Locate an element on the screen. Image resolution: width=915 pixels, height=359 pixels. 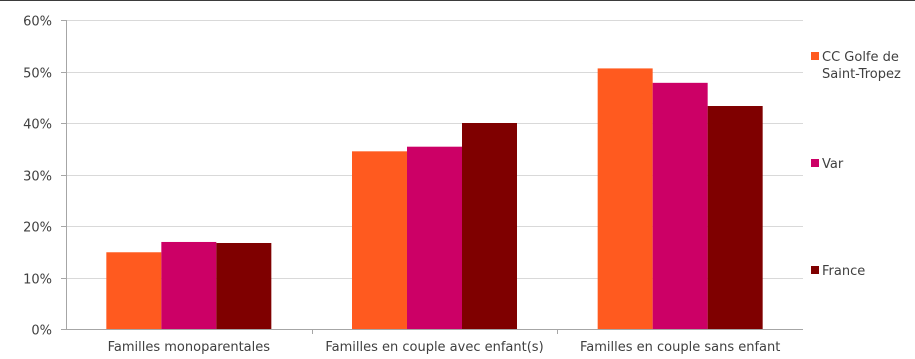
y-tick-label: 40% is located at coordinates (37, 125).